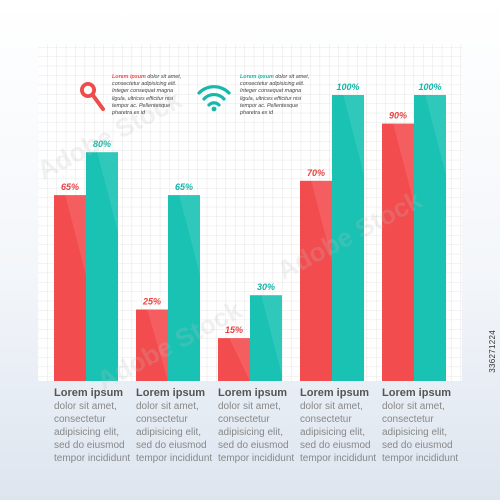 This screenshot has height=500, width=500. What do you see at coordinates (234, 330) in the screenshot?
I see `value-label: 15%` at bounding box center [234, 330].